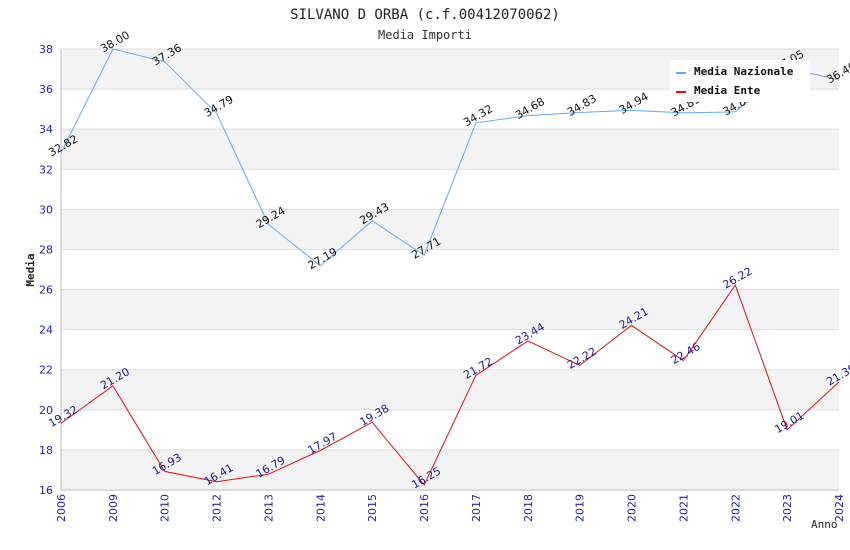 This screenshot has width=850, height=550. I want to click on legend-box, so click(740, 81).